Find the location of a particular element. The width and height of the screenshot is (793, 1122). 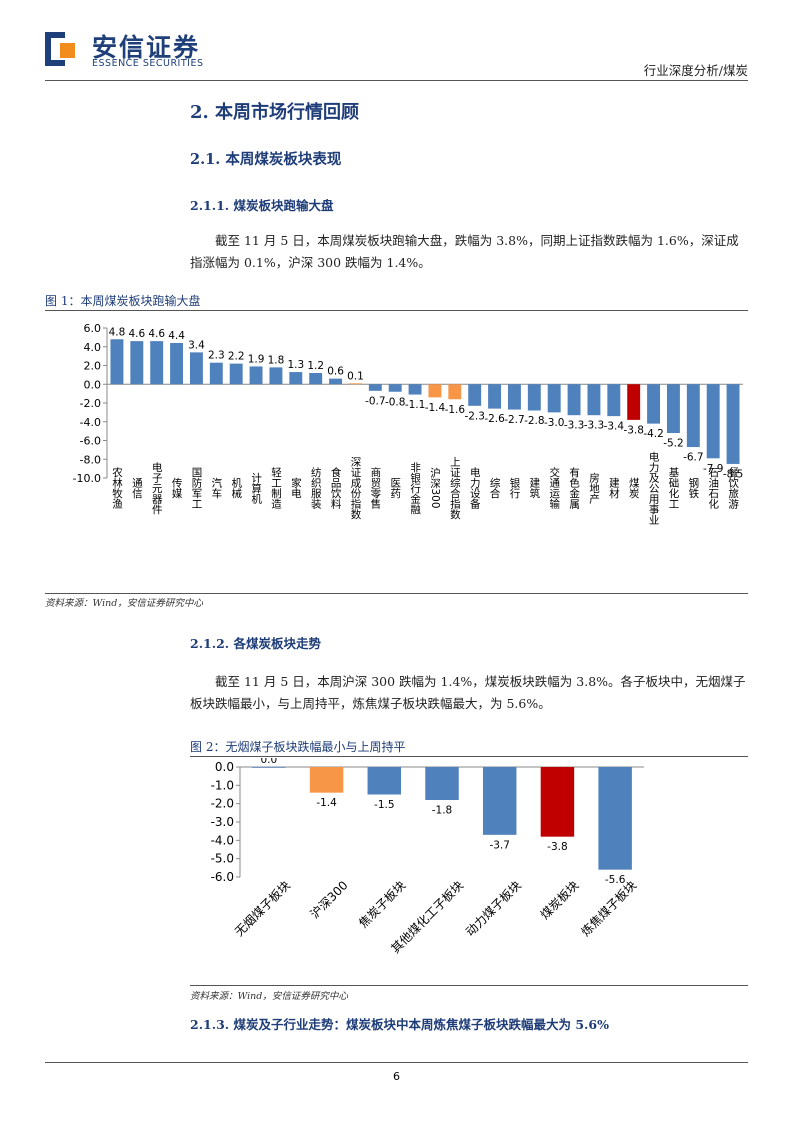

category-label: 汽车 is located at coordinates (216, 488).